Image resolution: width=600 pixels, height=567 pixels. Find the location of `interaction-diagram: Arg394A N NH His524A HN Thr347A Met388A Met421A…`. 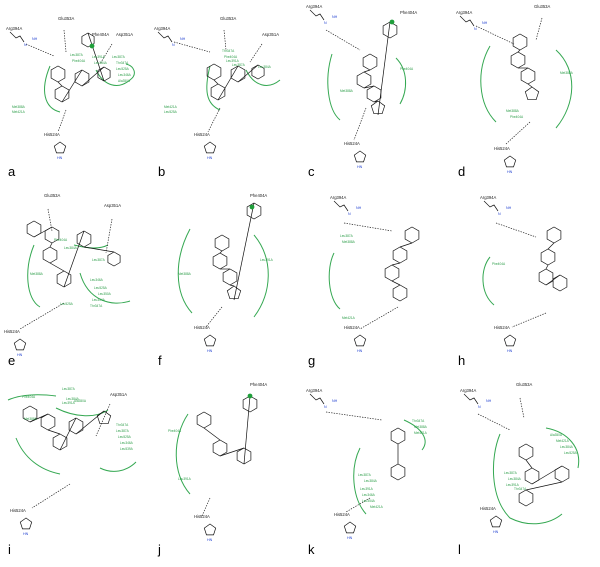

interaction-diagram: Arg394A N NH His524A HN Thr347A Met388A Met421A… is located at coordinates (367, 472).